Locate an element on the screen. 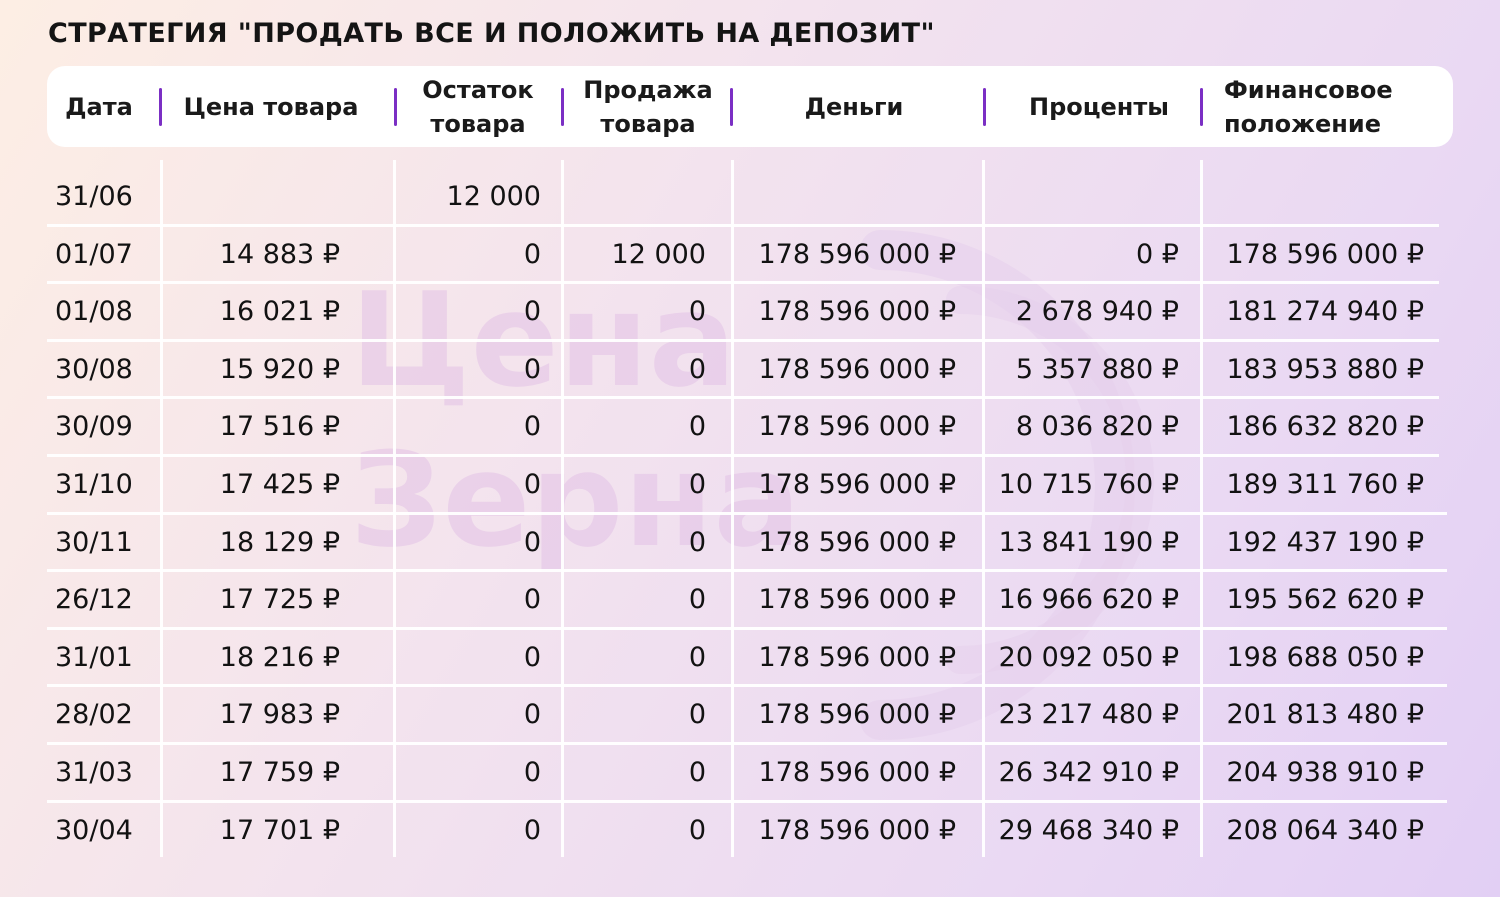  cell-financial-position: 181 274 940 ₽ is located at coordinates (1325, 311).